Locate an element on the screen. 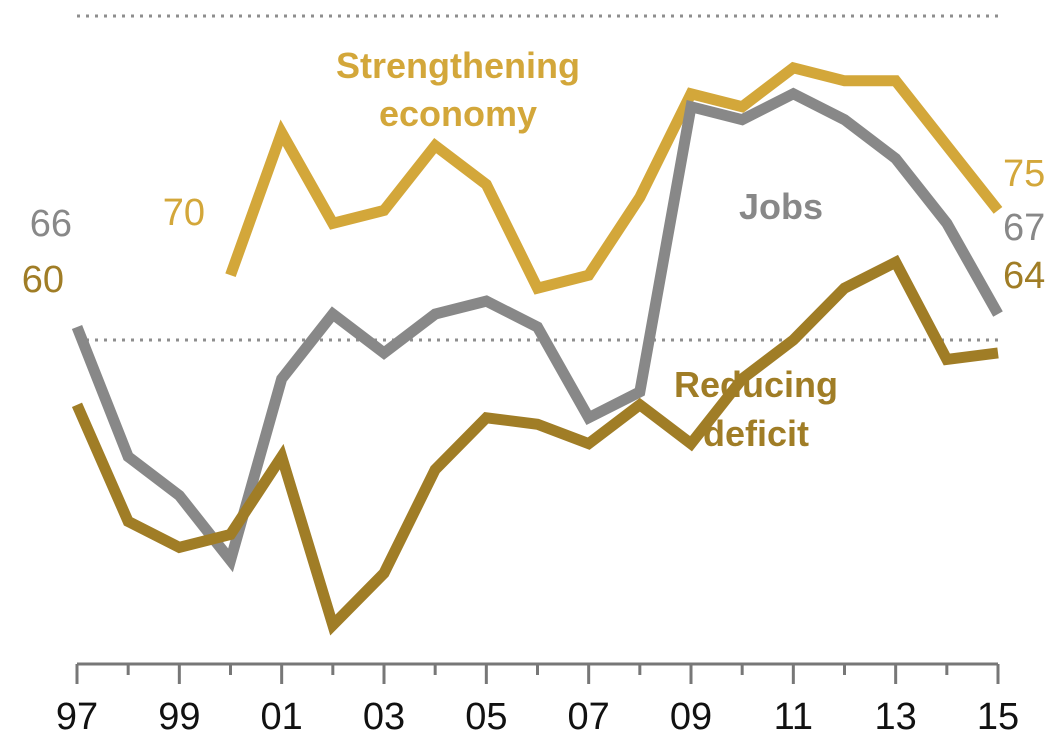 This screenshot has width=1063, height=735. strengthening-annotation-line-1: Strengthening is located at coordinates (458, 65).